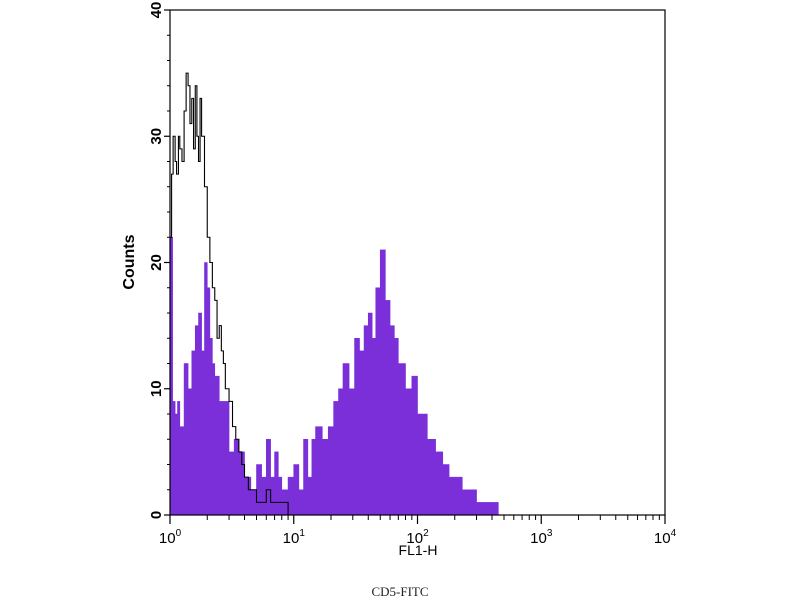 This screenshot has width=800, height=600. What do you see at coordinates (156, 388) in the screenshot?
I see `y-tick-label: 10` at bounding box center [156, 388].